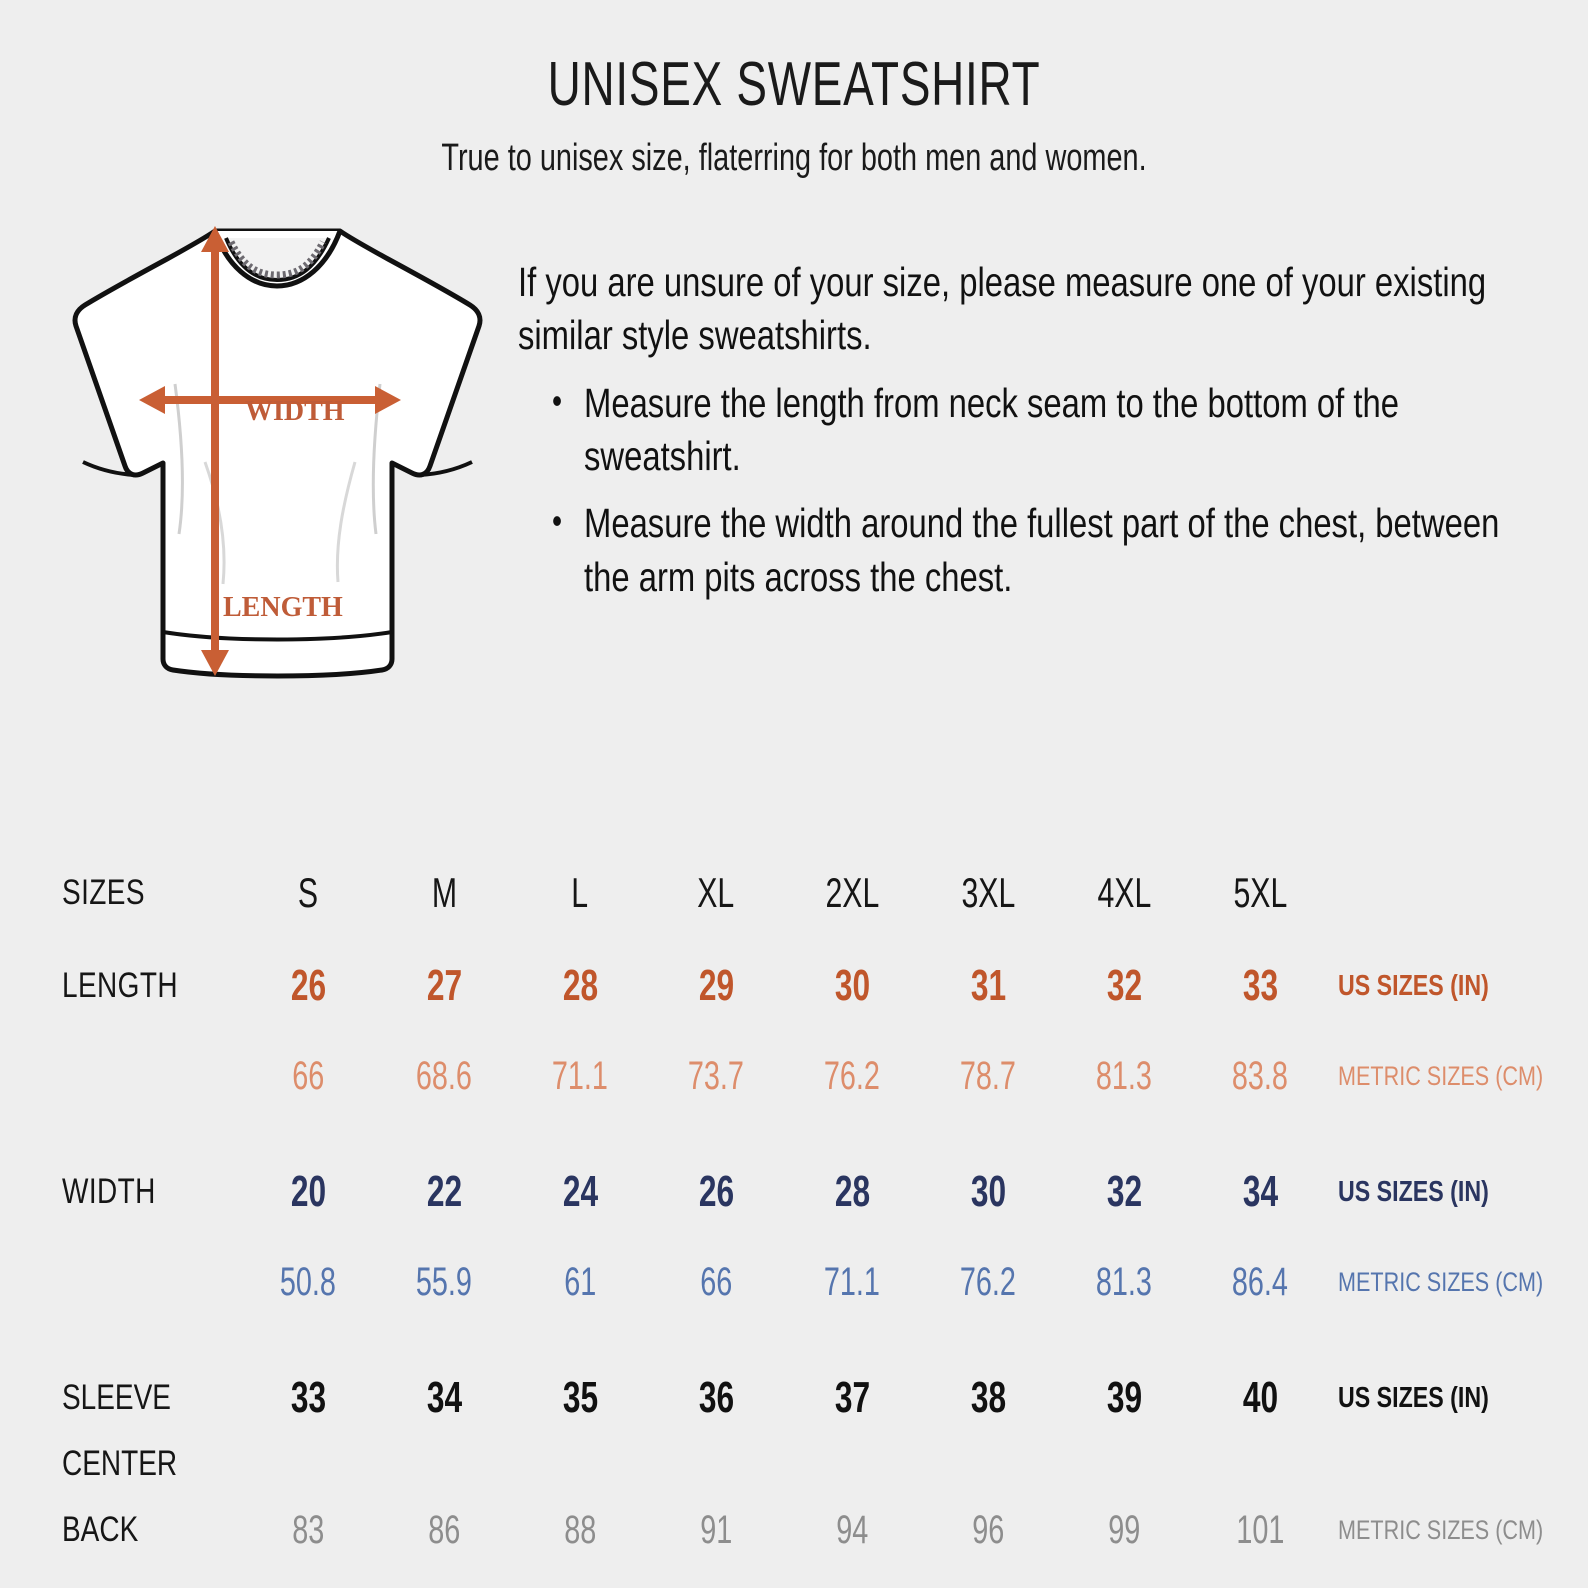 Image resolution: width=1588 pixels, height=1588 pixels. What do you see at coordinates (825, 1464) in the screenshot?
I see `table-row: CENTER` at bounding box center [825, 1464].